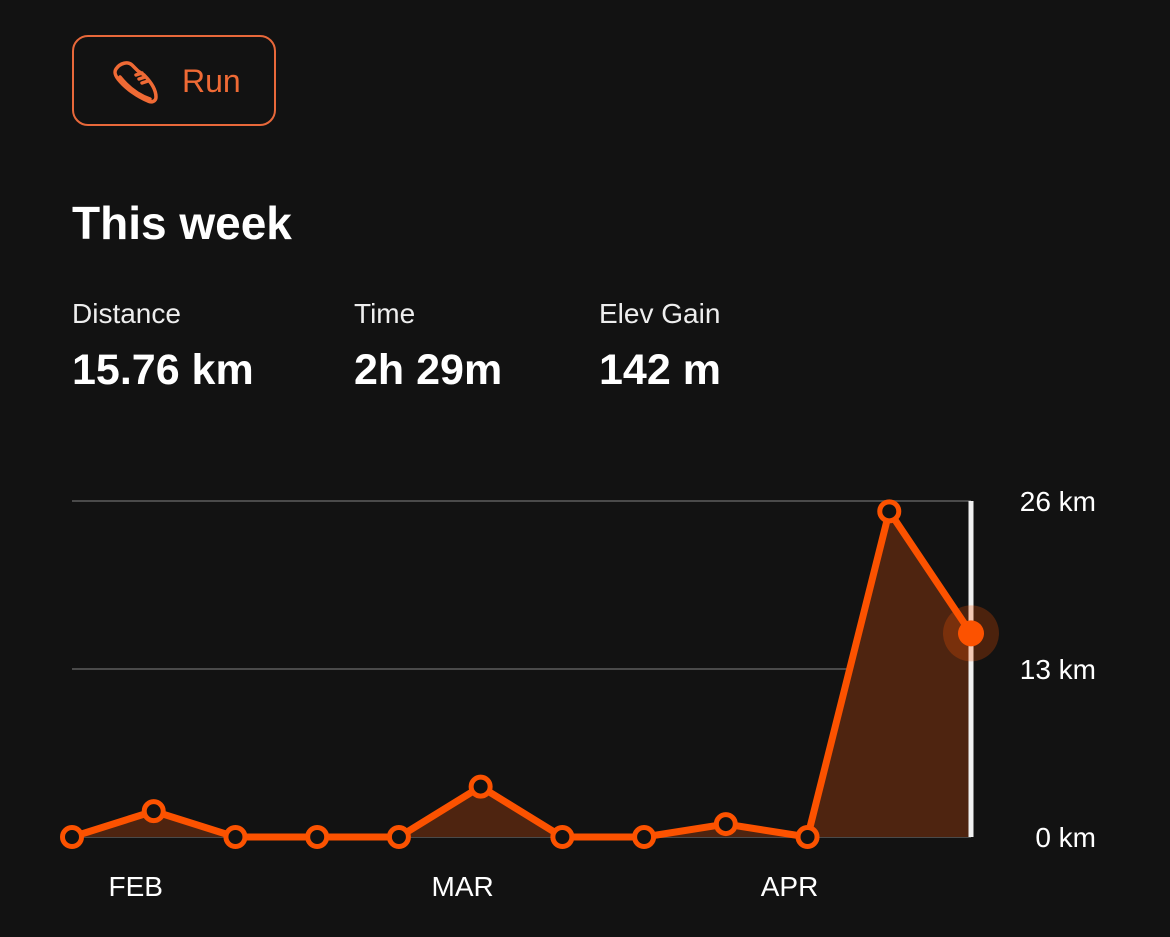 This screenshot has height=937, width=1170. I want to click on running-shoe-icon, so click(135, 82).